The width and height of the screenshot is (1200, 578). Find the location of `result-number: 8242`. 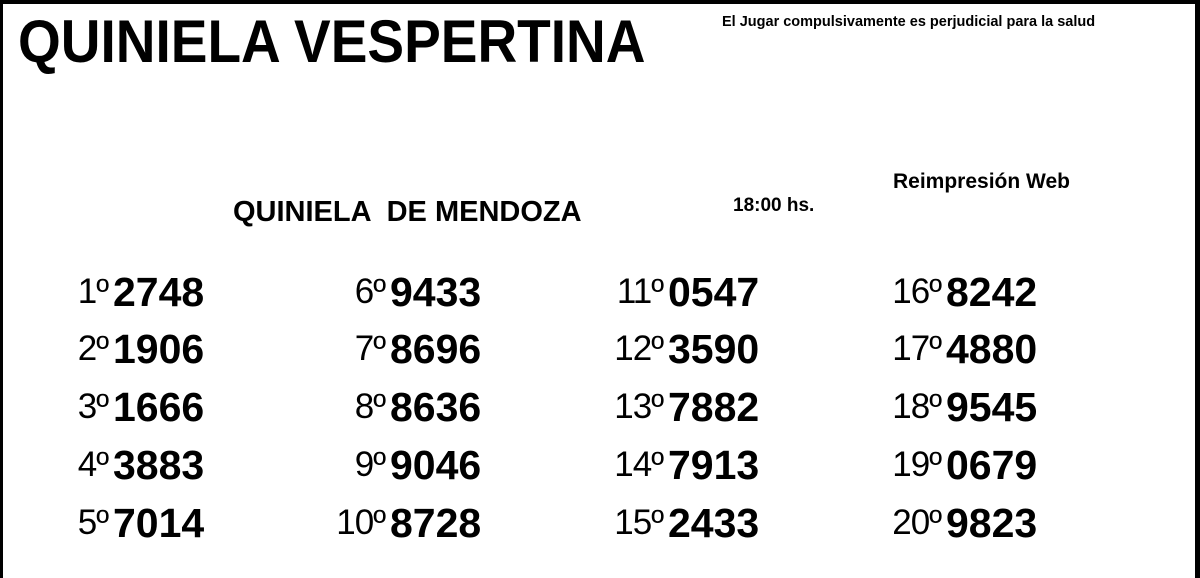

result-number: 8242 is located at coordinates (992, 292).